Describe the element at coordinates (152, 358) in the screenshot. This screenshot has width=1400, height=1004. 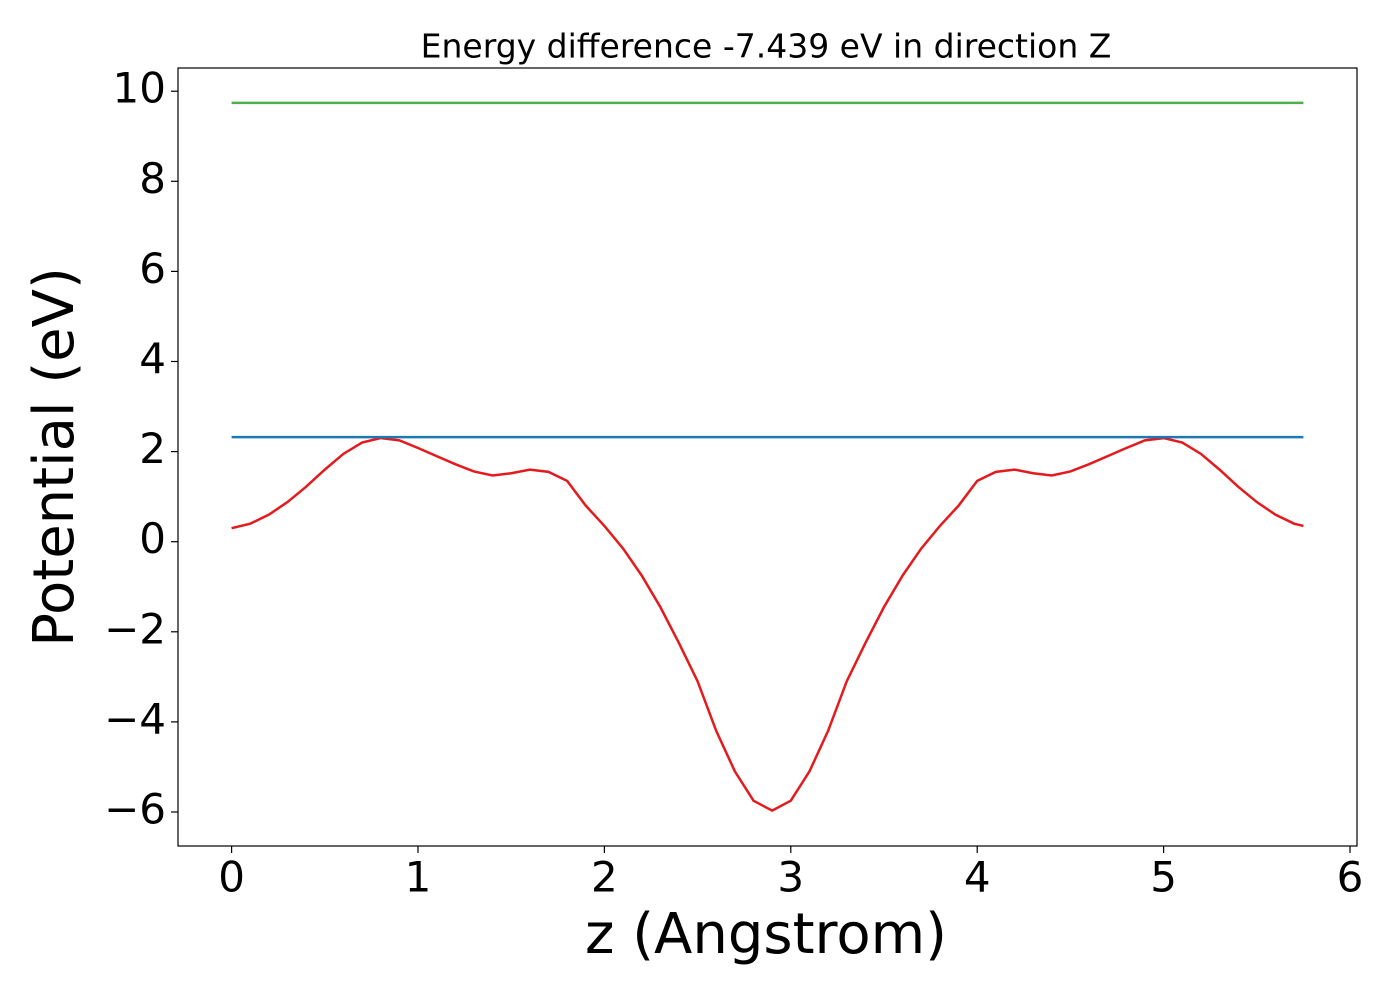
I see `y-tick-label: 4` at that location.